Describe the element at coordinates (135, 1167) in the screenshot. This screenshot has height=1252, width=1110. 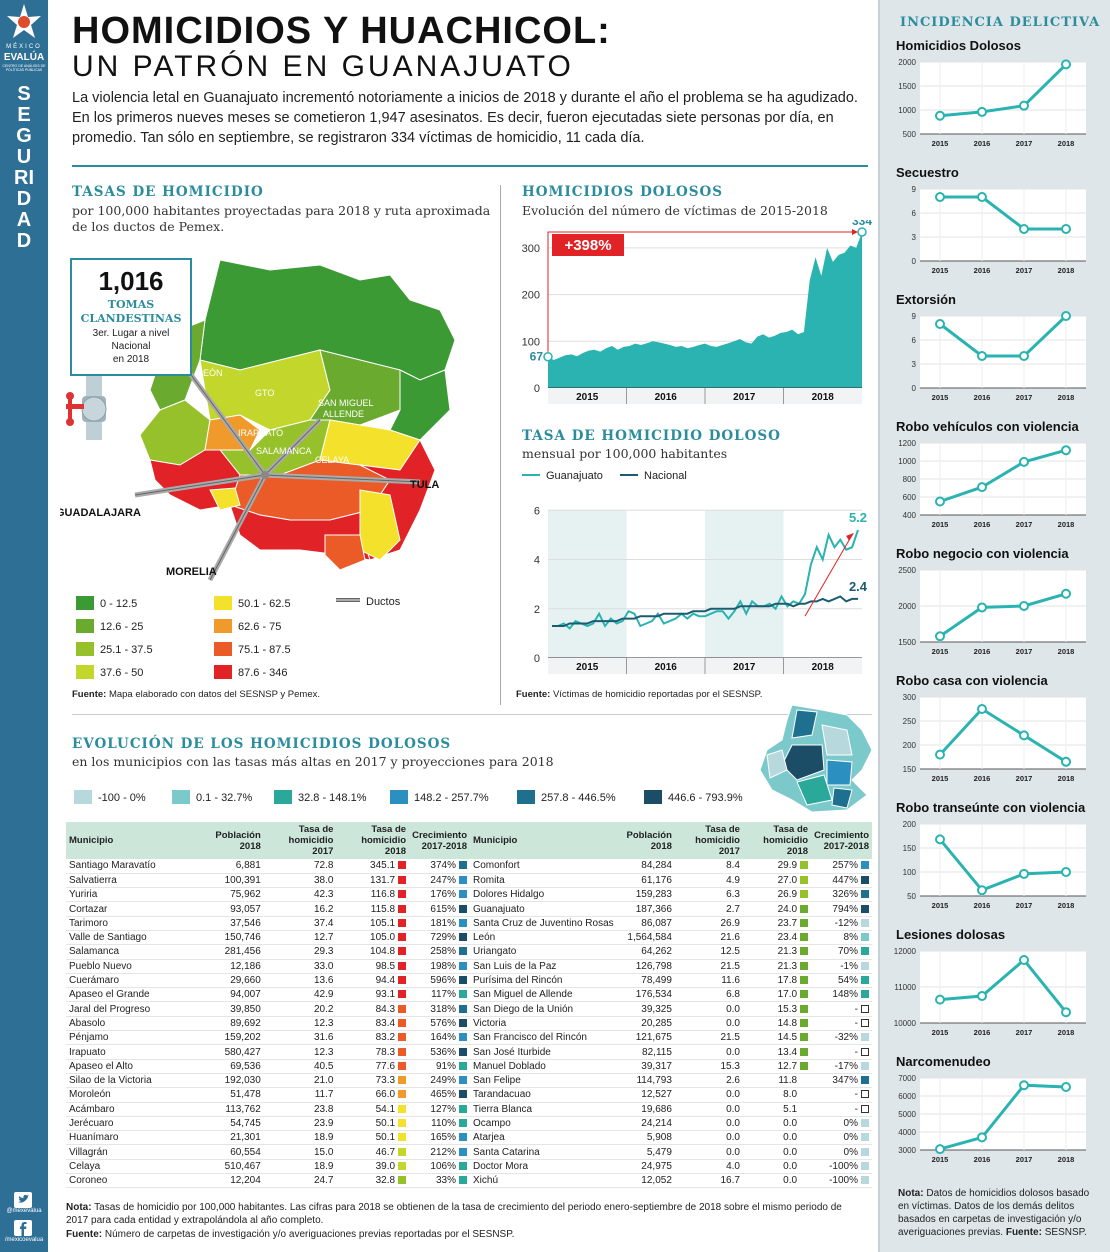
I see `table-cell: Celaya` at that location.